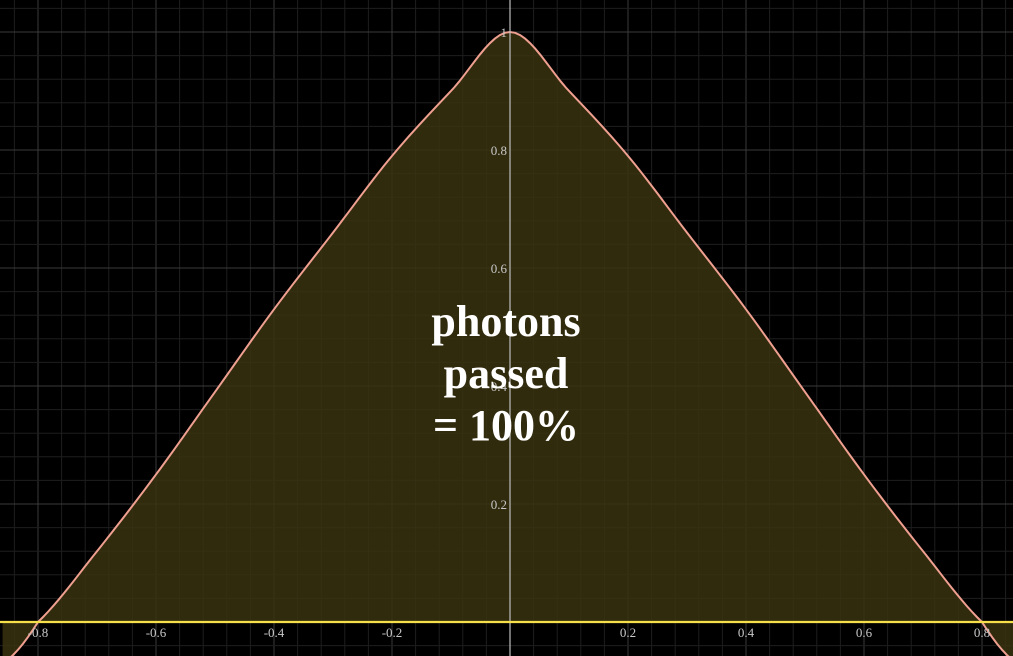 The image size is (1013, 656). Describe the element at coordinates (506, 425) in the screenshot. I see `annotation-line: = 100%` at that location.